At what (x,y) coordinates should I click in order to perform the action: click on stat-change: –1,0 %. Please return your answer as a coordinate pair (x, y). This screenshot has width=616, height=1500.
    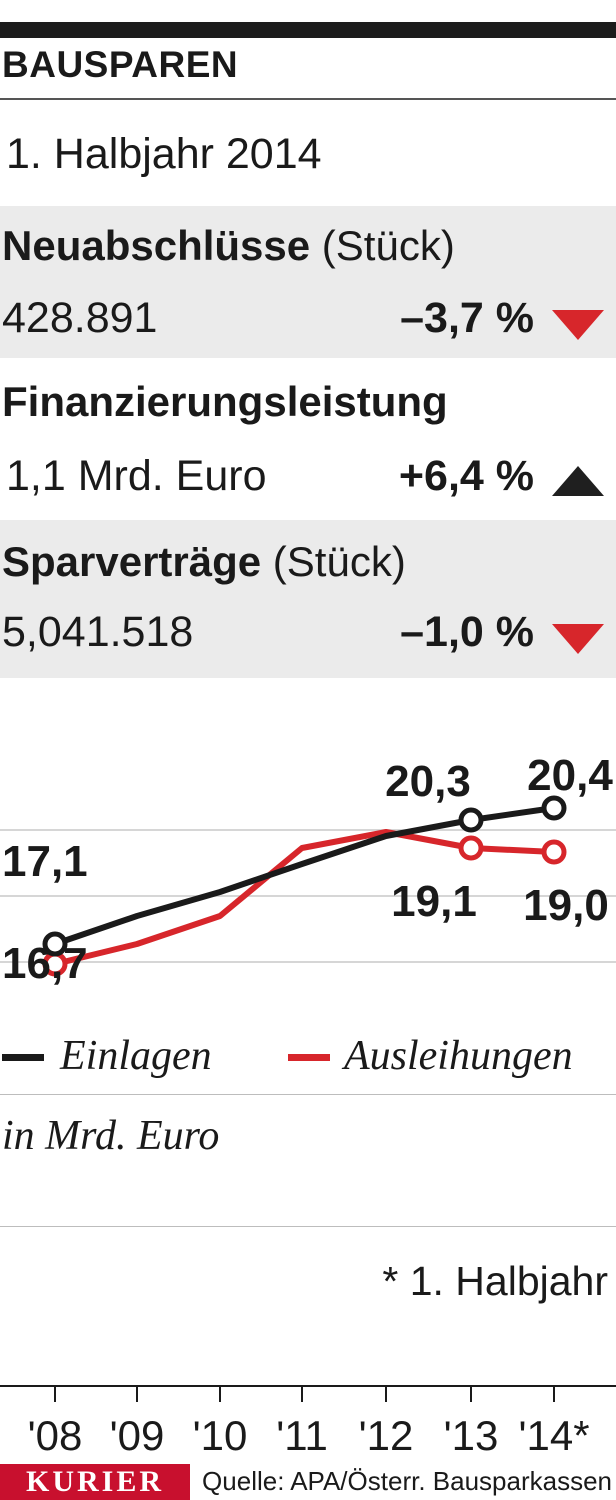
    Looking at the image, I should click on (467, 632).